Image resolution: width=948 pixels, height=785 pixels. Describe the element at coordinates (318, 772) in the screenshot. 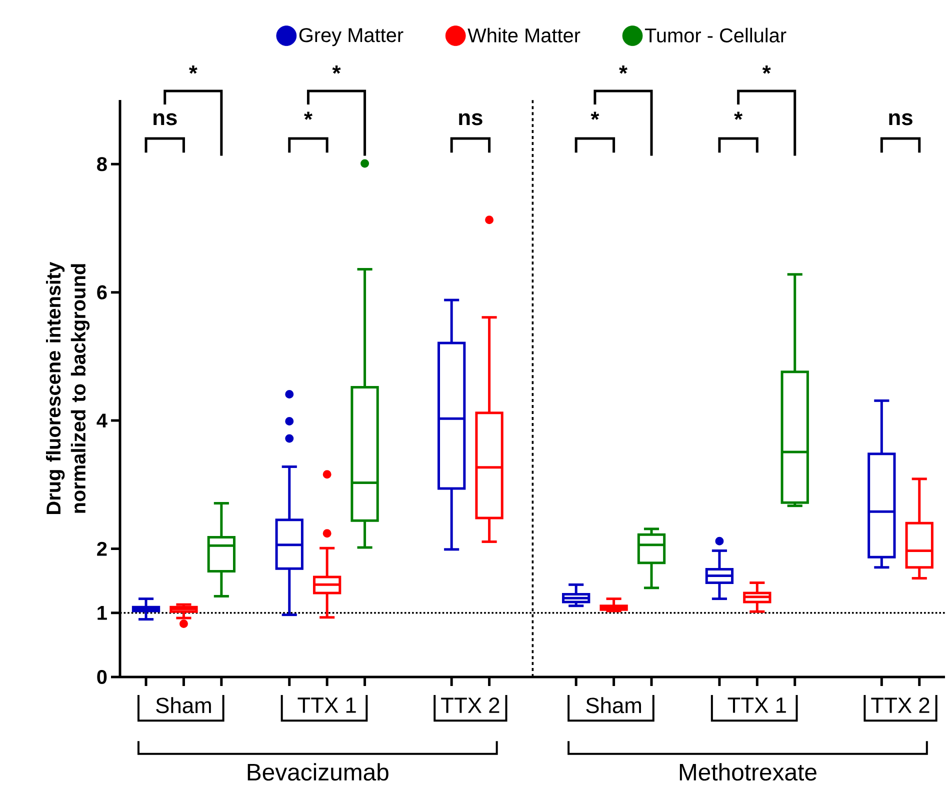

I see `text: Bevacizumab` at that location.